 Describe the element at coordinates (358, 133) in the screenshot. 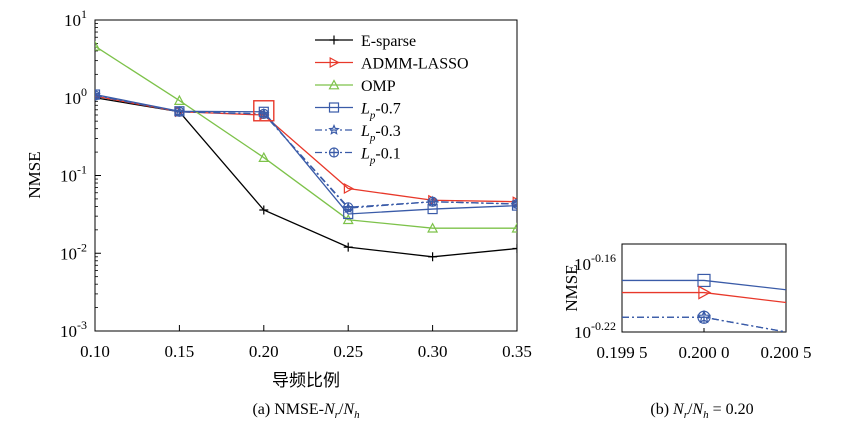

I see `legend-entry: Lp-0.3` at that location.